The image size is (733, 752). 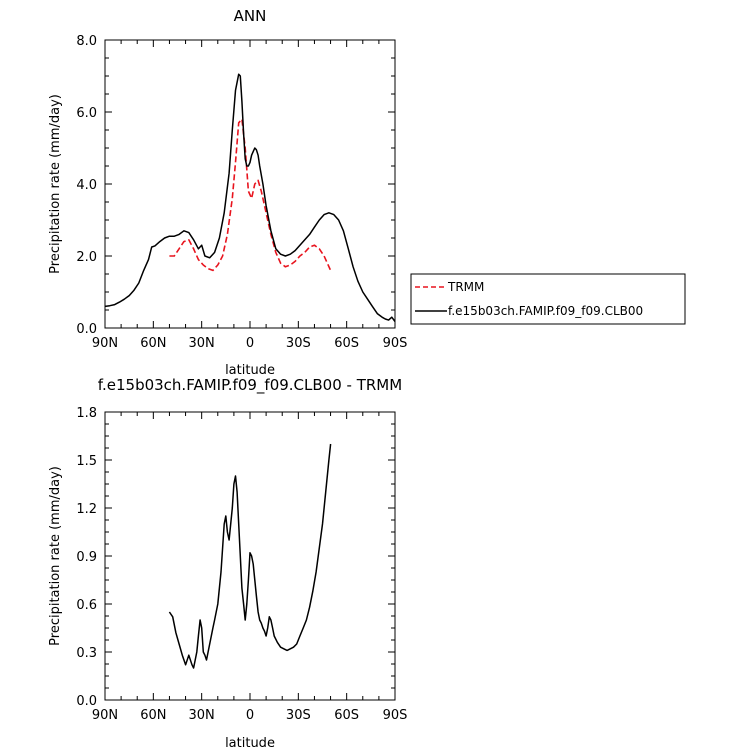 I want to click on legend-label-model: f.e15b03ch.FAMIP.f09_f09.CLB00, so click(x=545, y=311).